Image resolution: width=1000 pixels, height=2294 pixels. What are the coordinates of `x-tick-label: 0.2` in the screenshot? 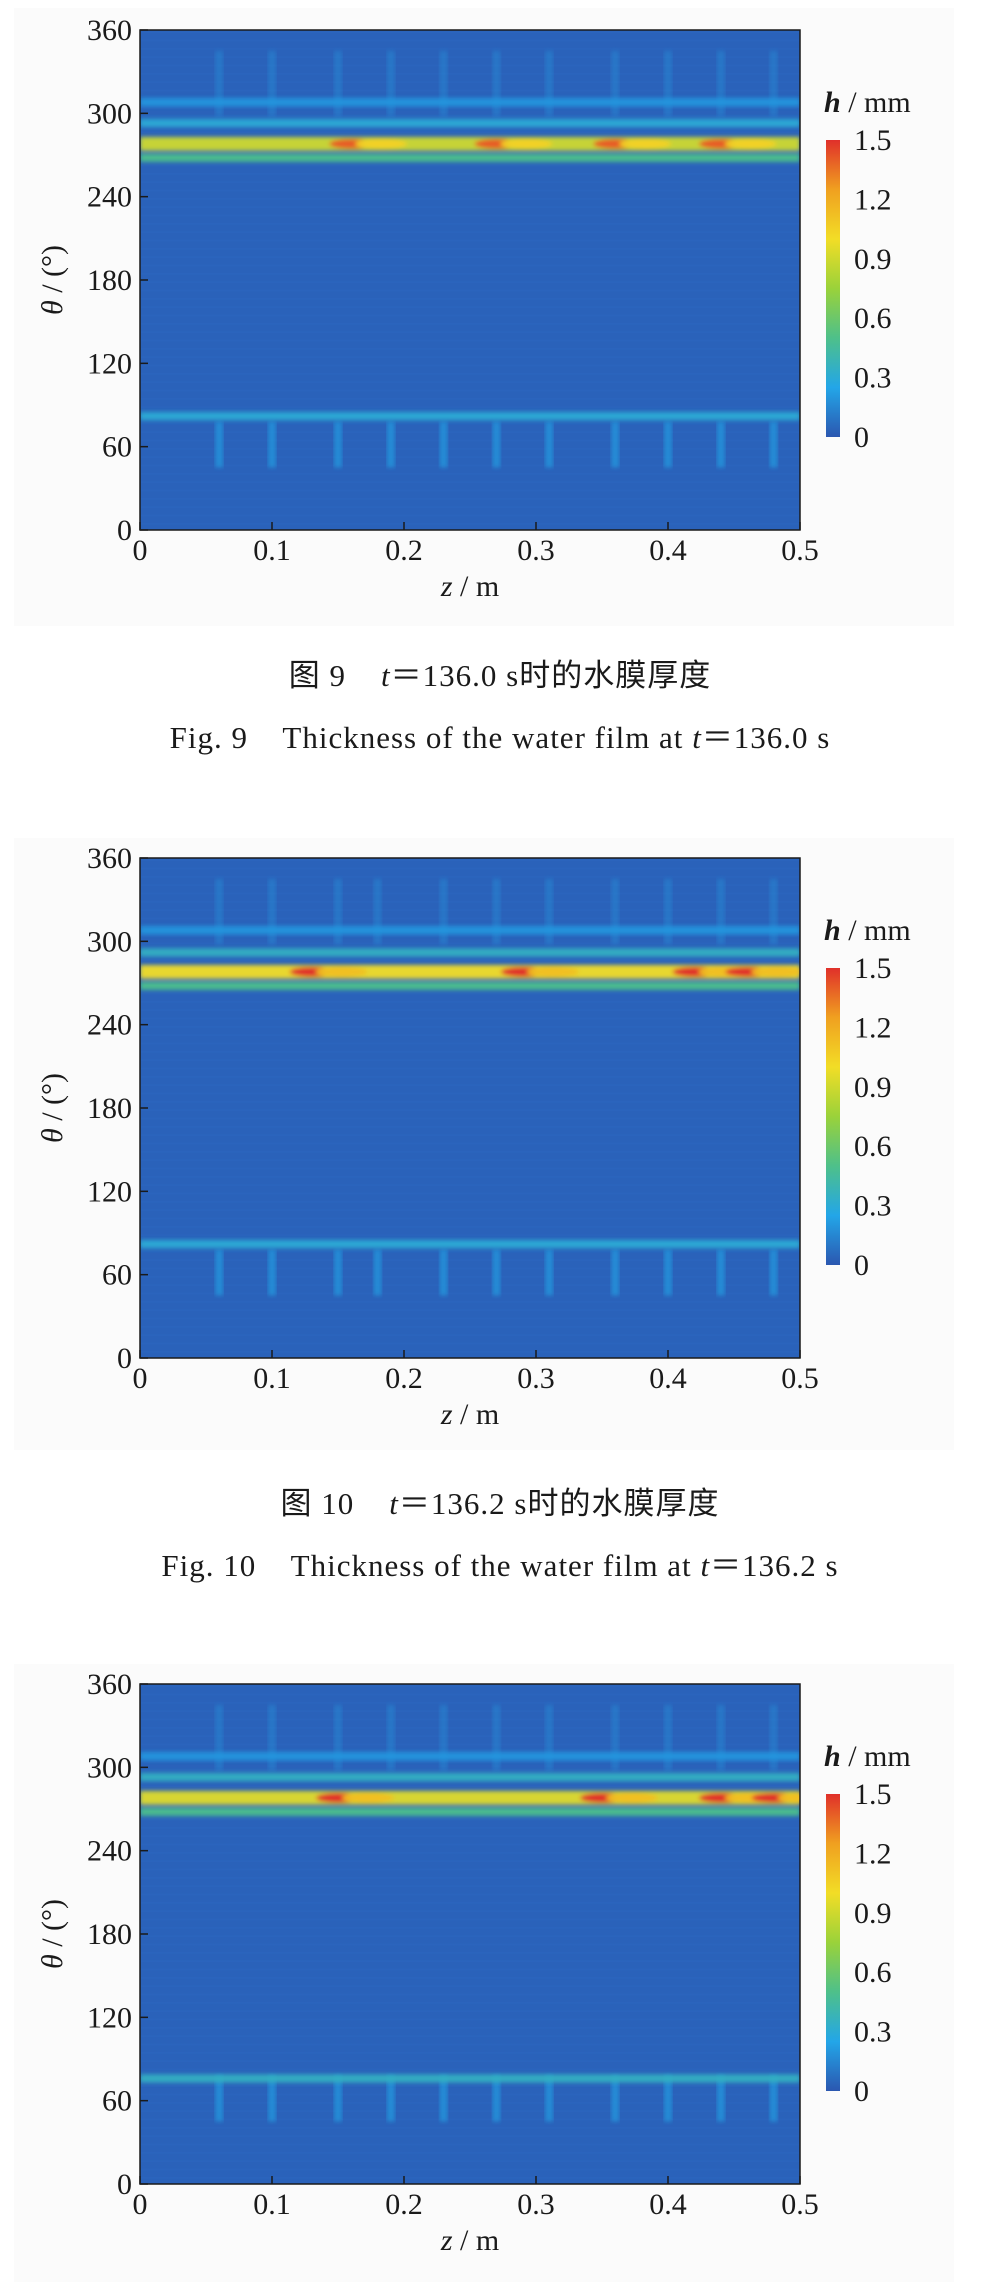 It's located at (404, 1378).